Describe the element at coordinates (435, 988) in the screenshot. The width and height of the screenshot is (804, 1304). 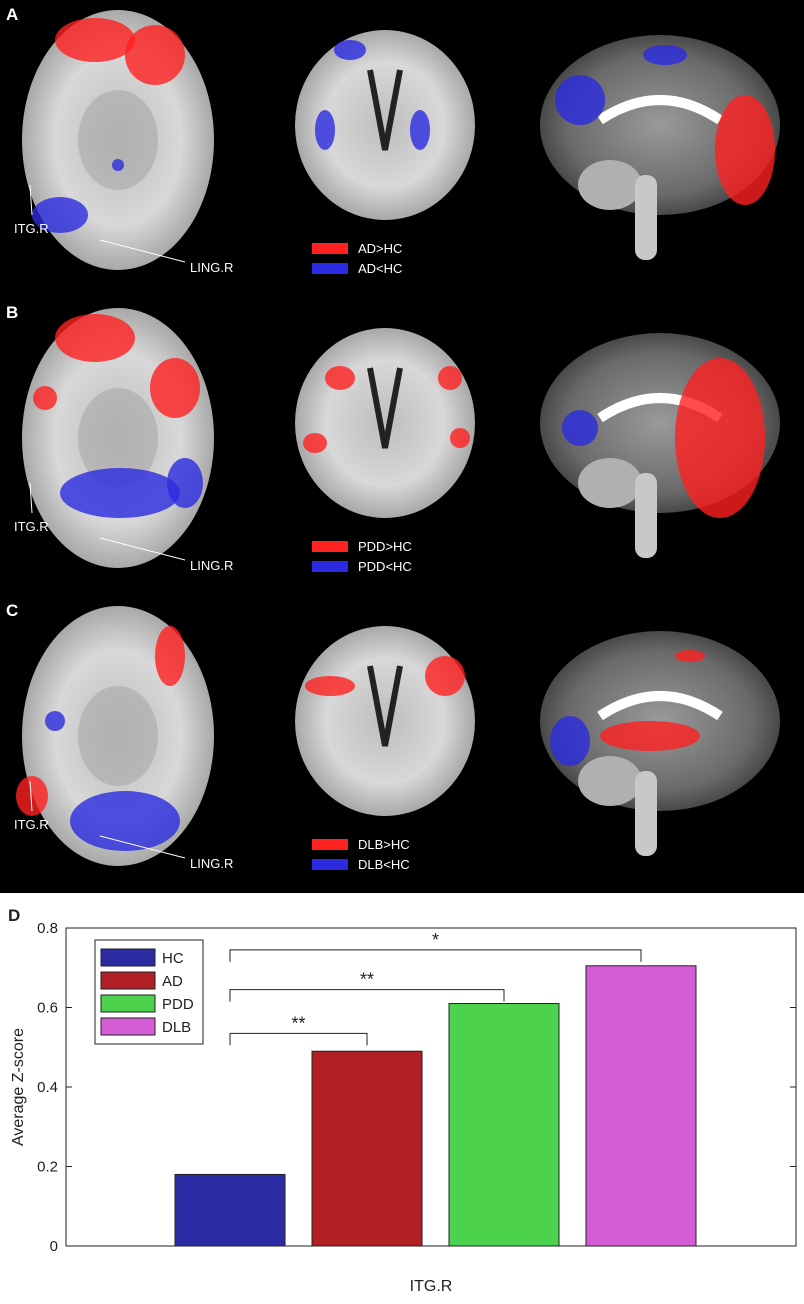
I see `significance-brackets: *****` at that location.